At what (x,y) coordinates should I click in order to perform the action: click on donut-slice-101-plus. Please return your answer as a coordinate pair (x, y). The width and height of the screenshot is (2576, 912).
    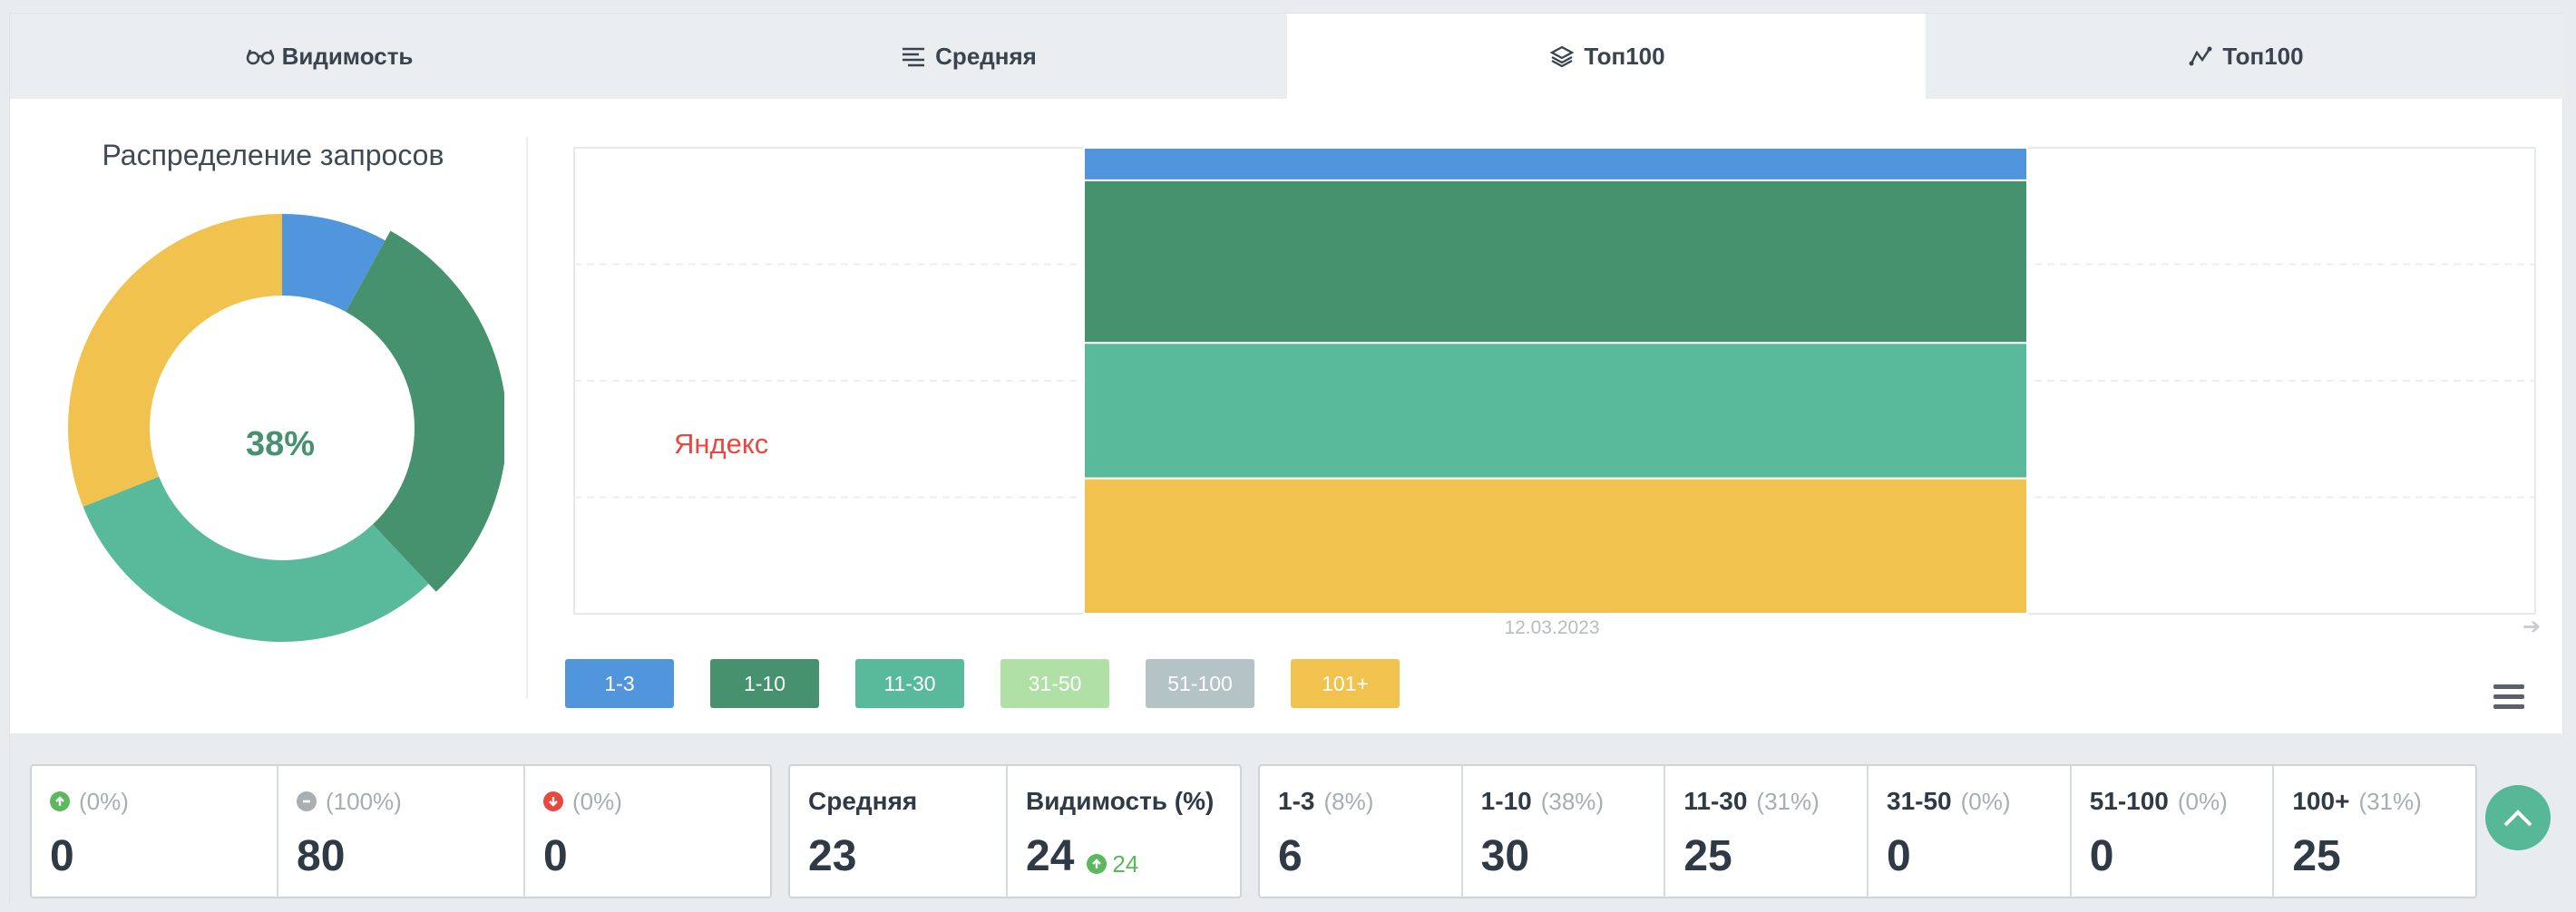
    Looking at the image, I should click on (175, 360).